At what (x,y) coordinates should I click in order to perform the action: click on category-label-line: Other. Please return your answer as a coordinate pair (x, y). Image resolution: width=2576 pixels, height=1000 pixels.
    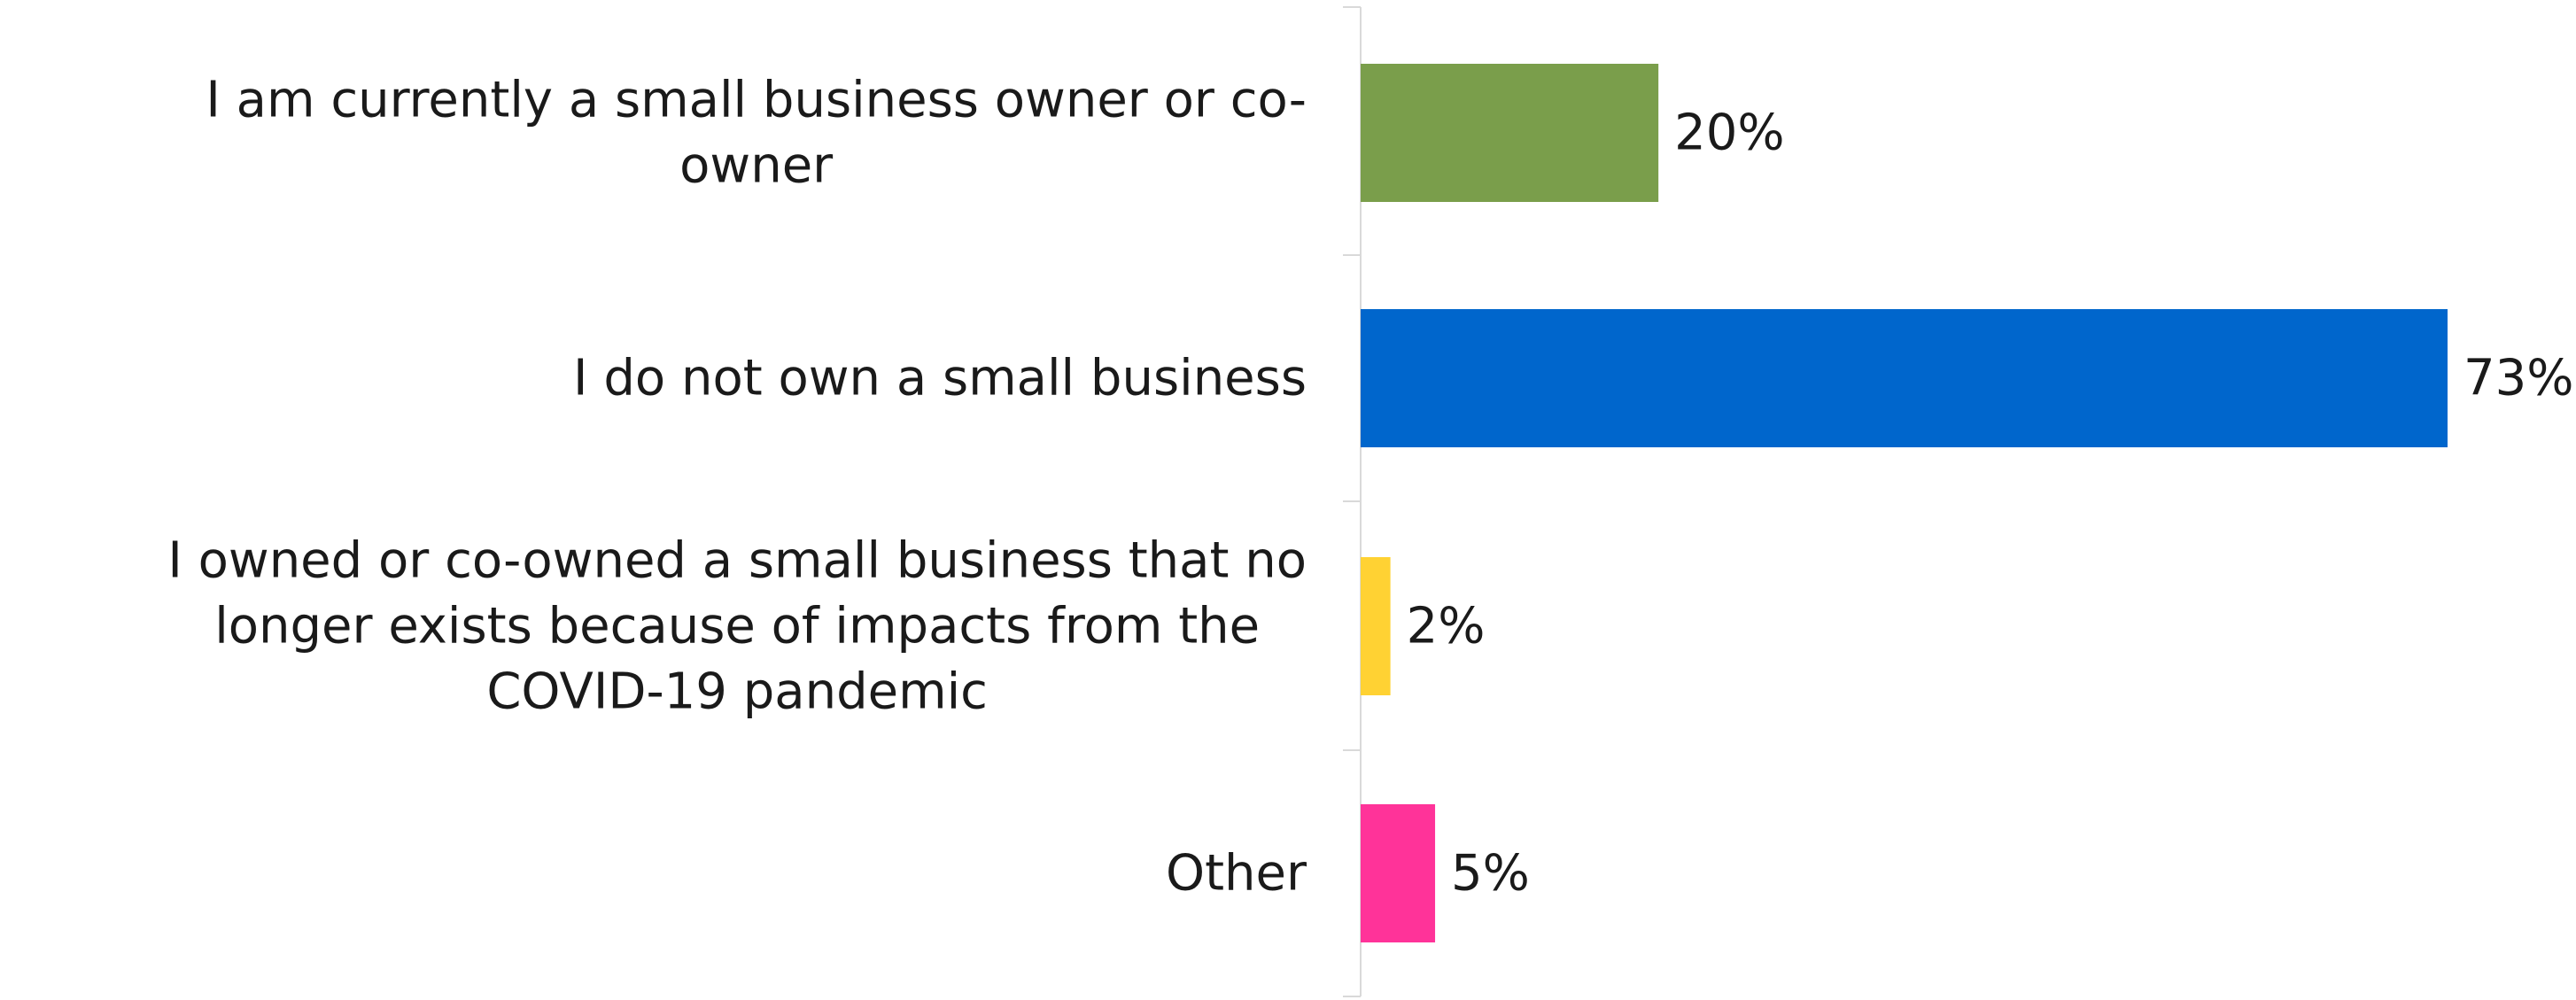
    Looking at the image, I should click on (1236, 874).